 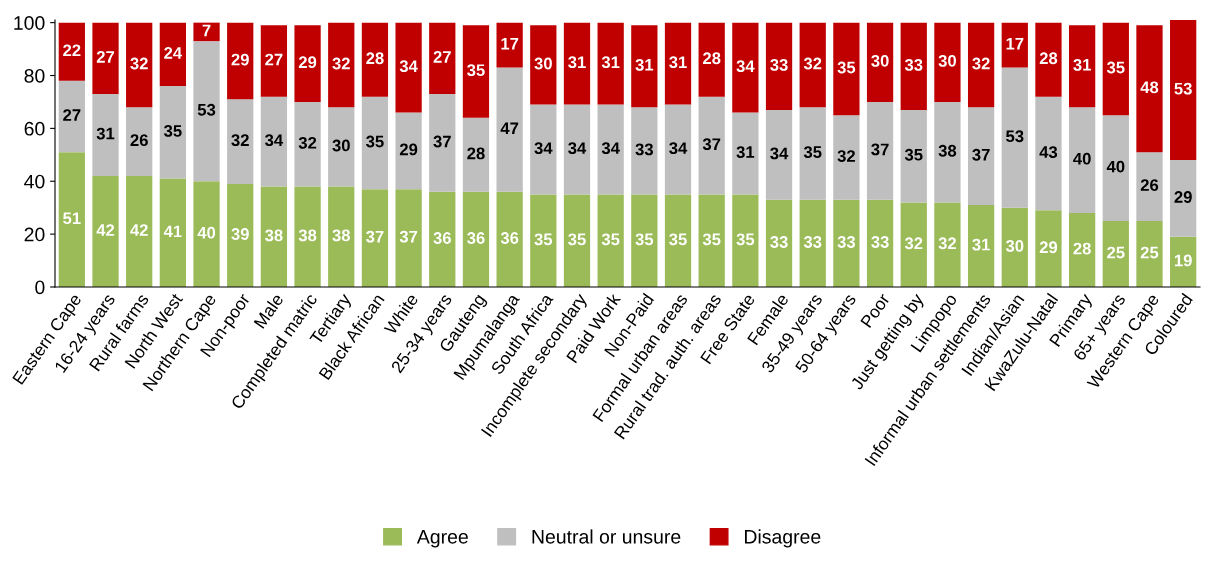 I want to click on data-label: 25, so click(x=1116, y=252).